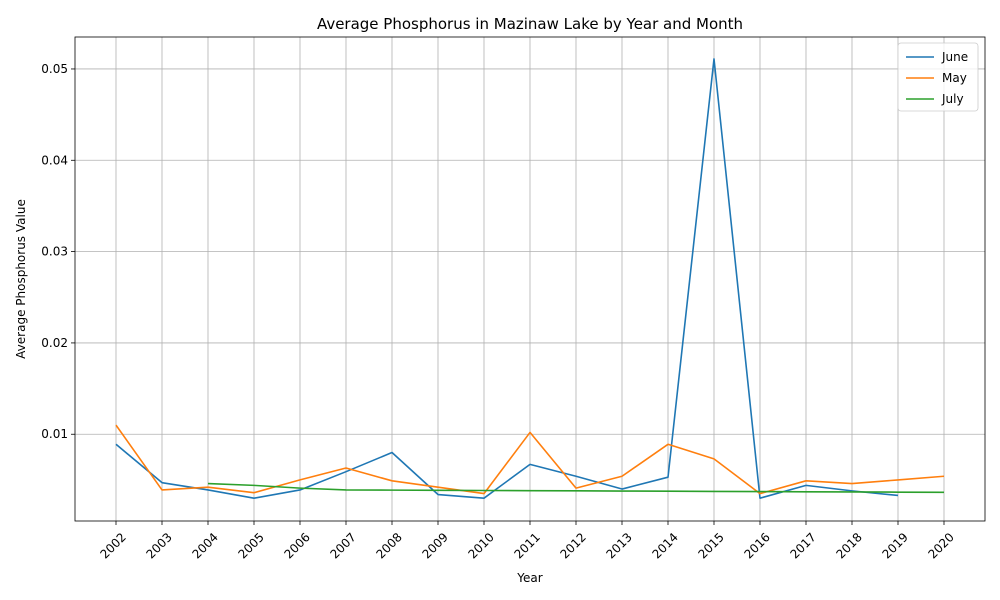  What do you see at coordinates (954, 78) in the screenshot?
I see `legend-label: May` at bounding box center [954, 78].